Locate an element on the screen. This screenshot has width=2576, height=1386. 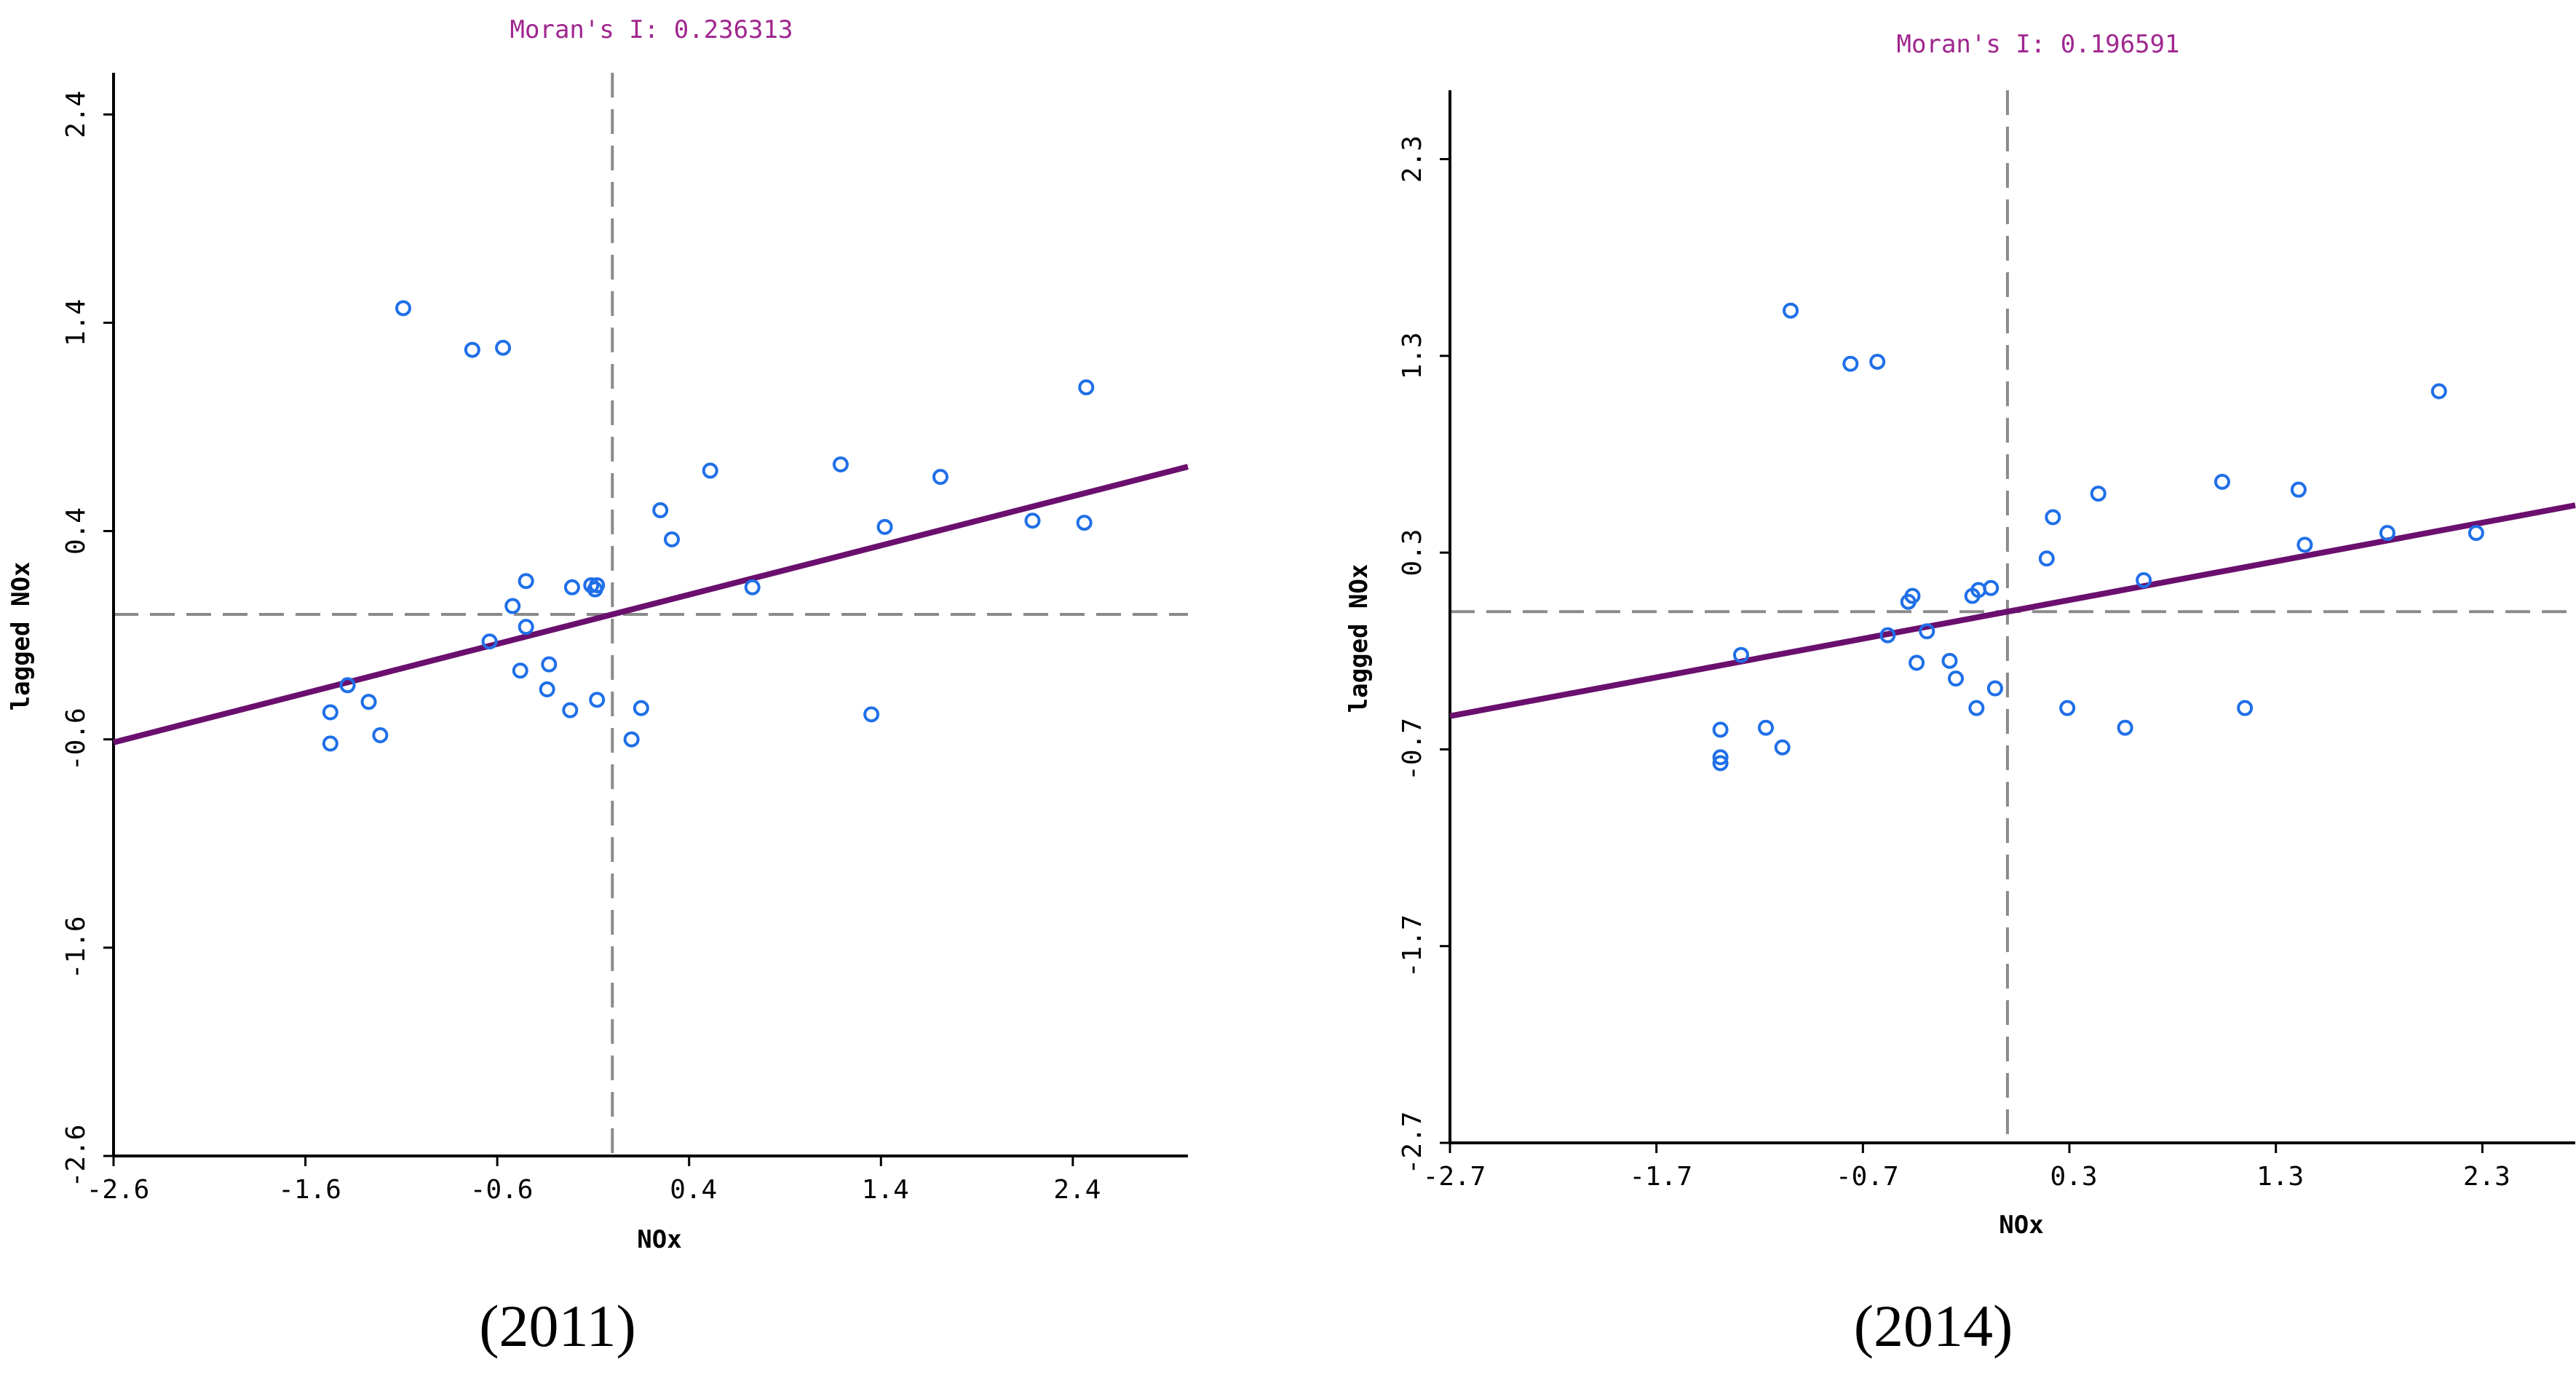
x-tick-label: 0.3 is located at coordinates (2073, 1177).